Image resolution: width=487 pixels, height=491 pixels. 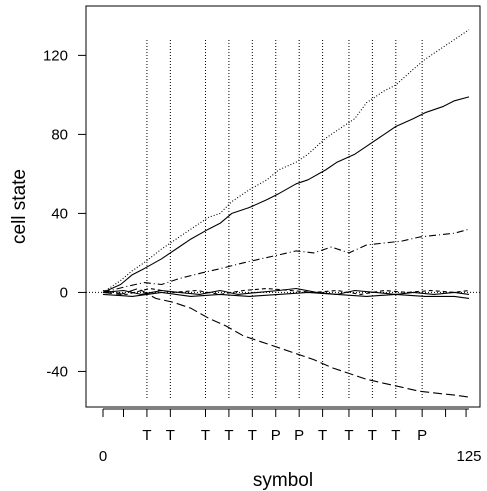 I want to click on y-tick-label: 0, so click(x=64, y=292).